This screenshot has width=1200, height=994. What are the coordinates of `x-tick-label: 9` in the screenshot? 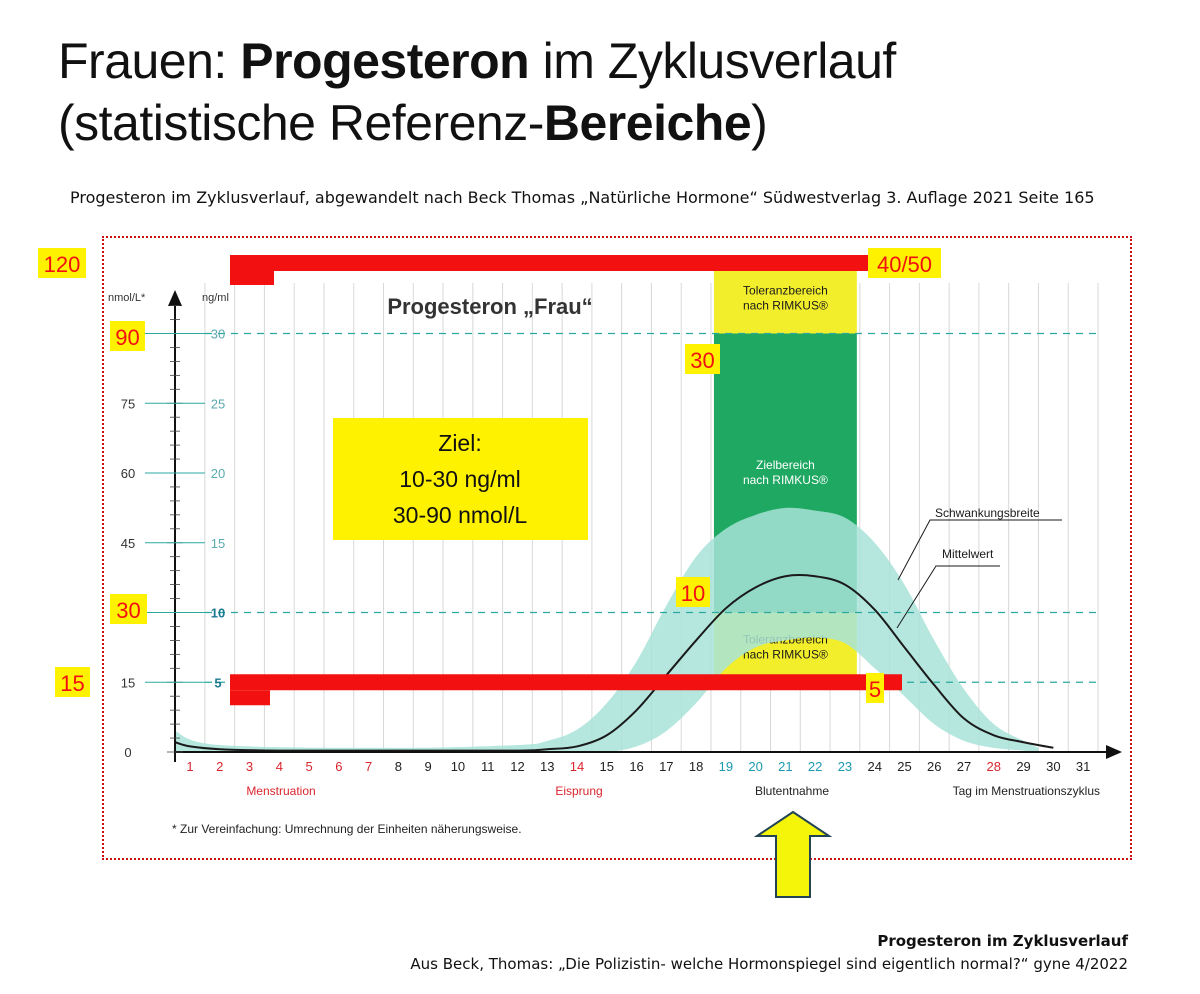 It's located at (428, 766).